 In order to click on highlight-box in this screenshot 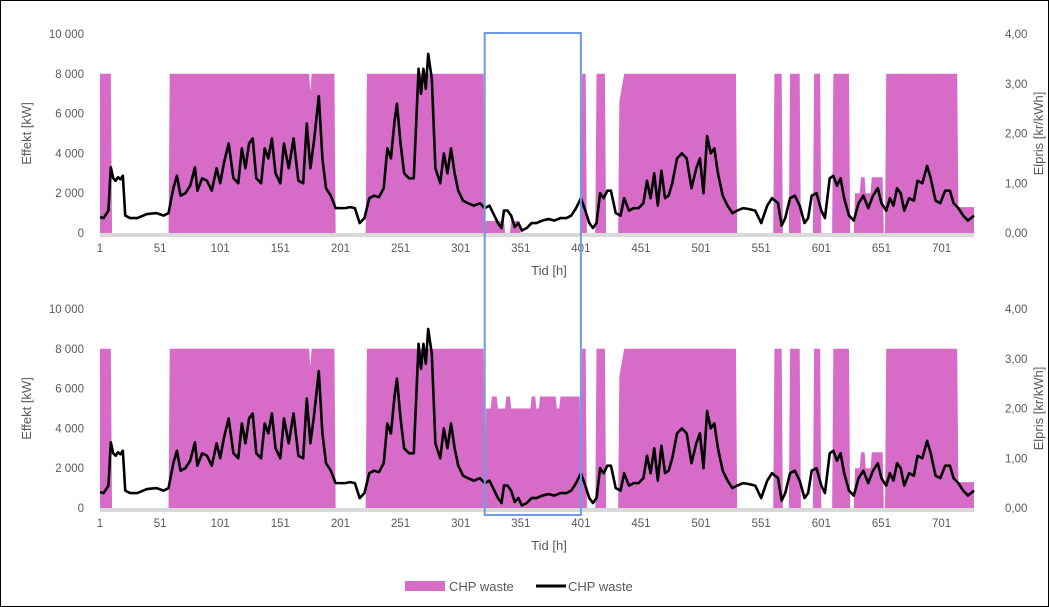, I will do `click(532, 274)`.